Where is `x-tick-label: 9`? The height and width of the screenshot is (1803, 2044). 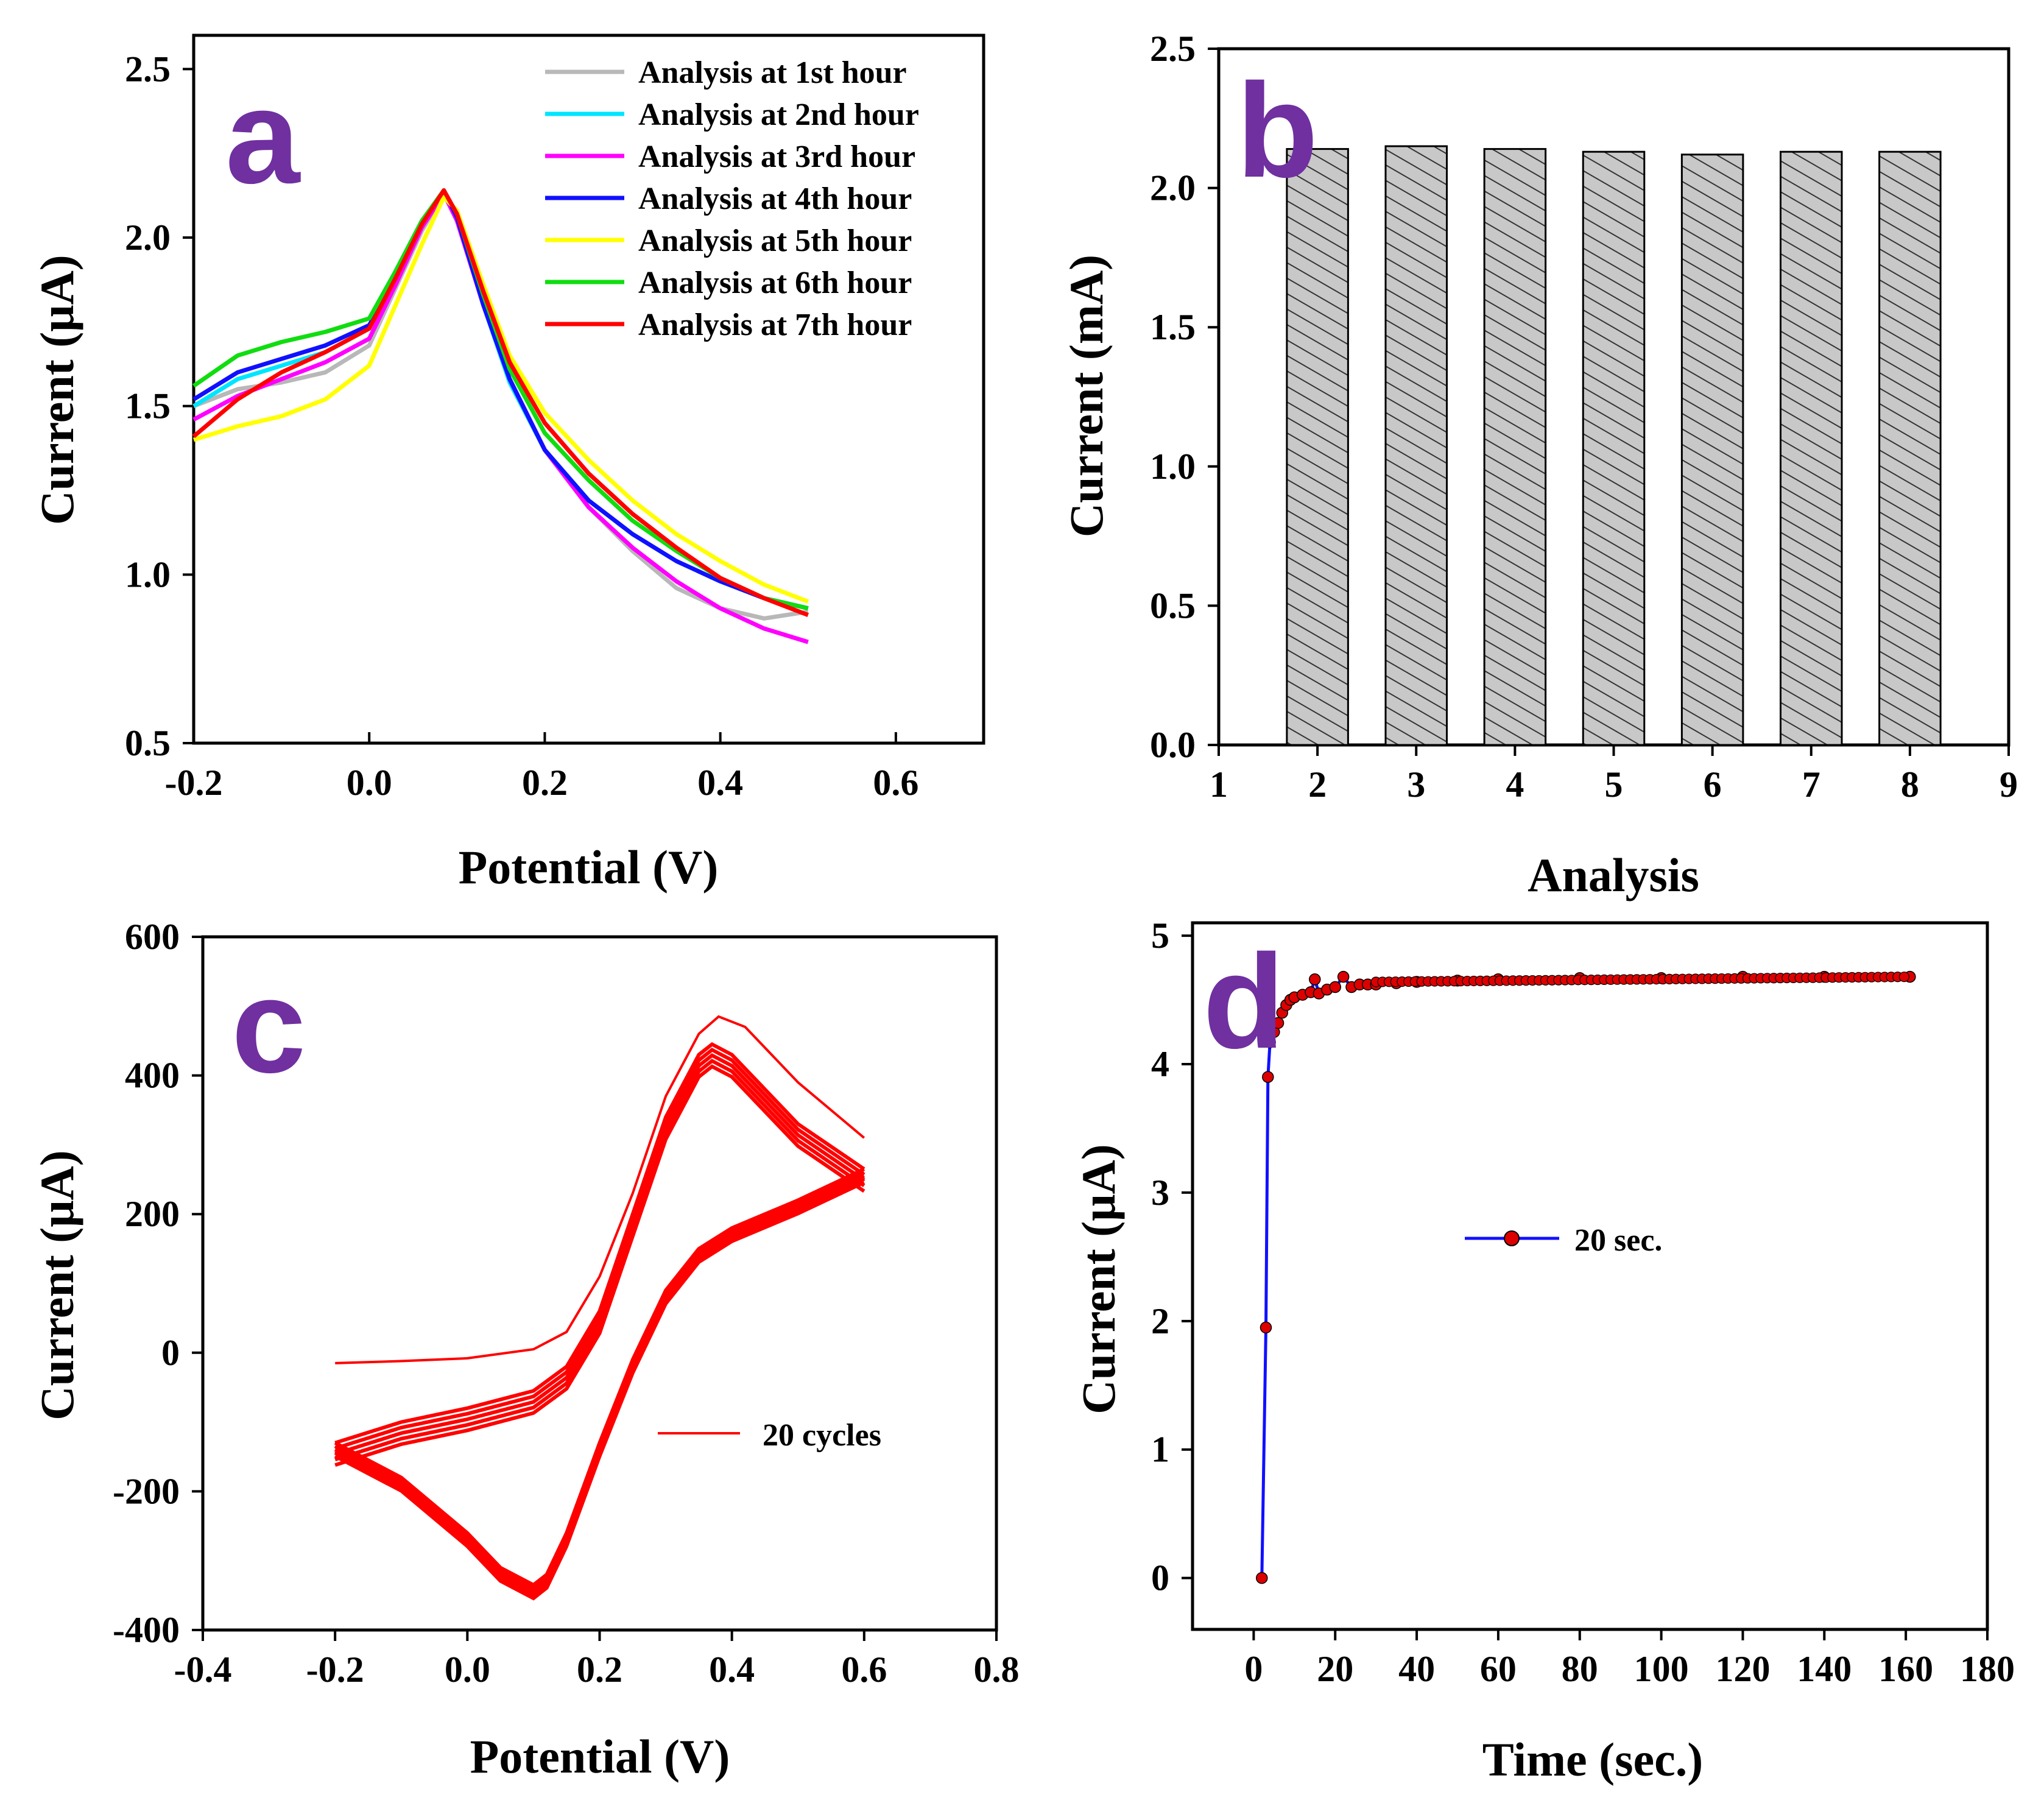
x-tick-label: 9 is located at coordinates (2009, 785).